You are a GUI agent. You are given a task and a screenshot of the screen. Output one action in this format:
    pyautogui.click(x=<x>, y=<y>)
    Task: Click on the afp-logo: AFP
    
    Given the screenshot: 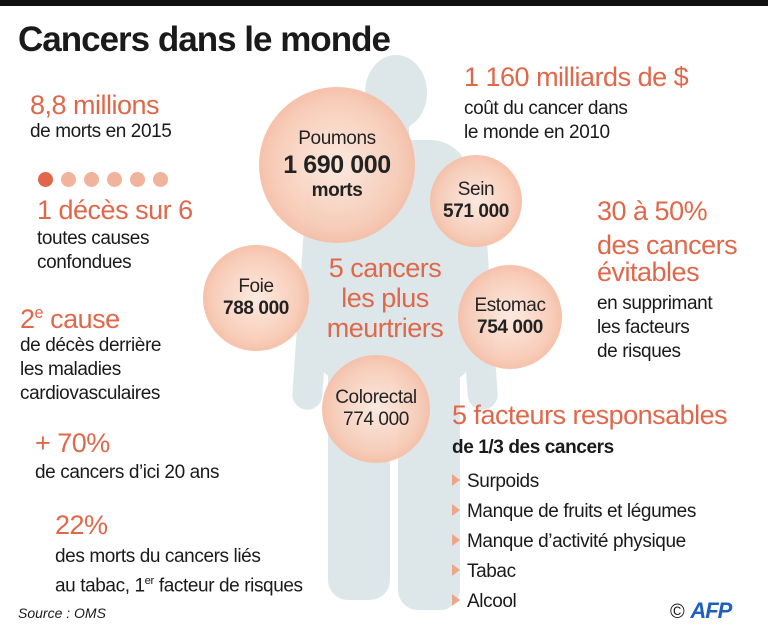 What is the action you would take?
    pyautogui.click(x=711, y=610)
    